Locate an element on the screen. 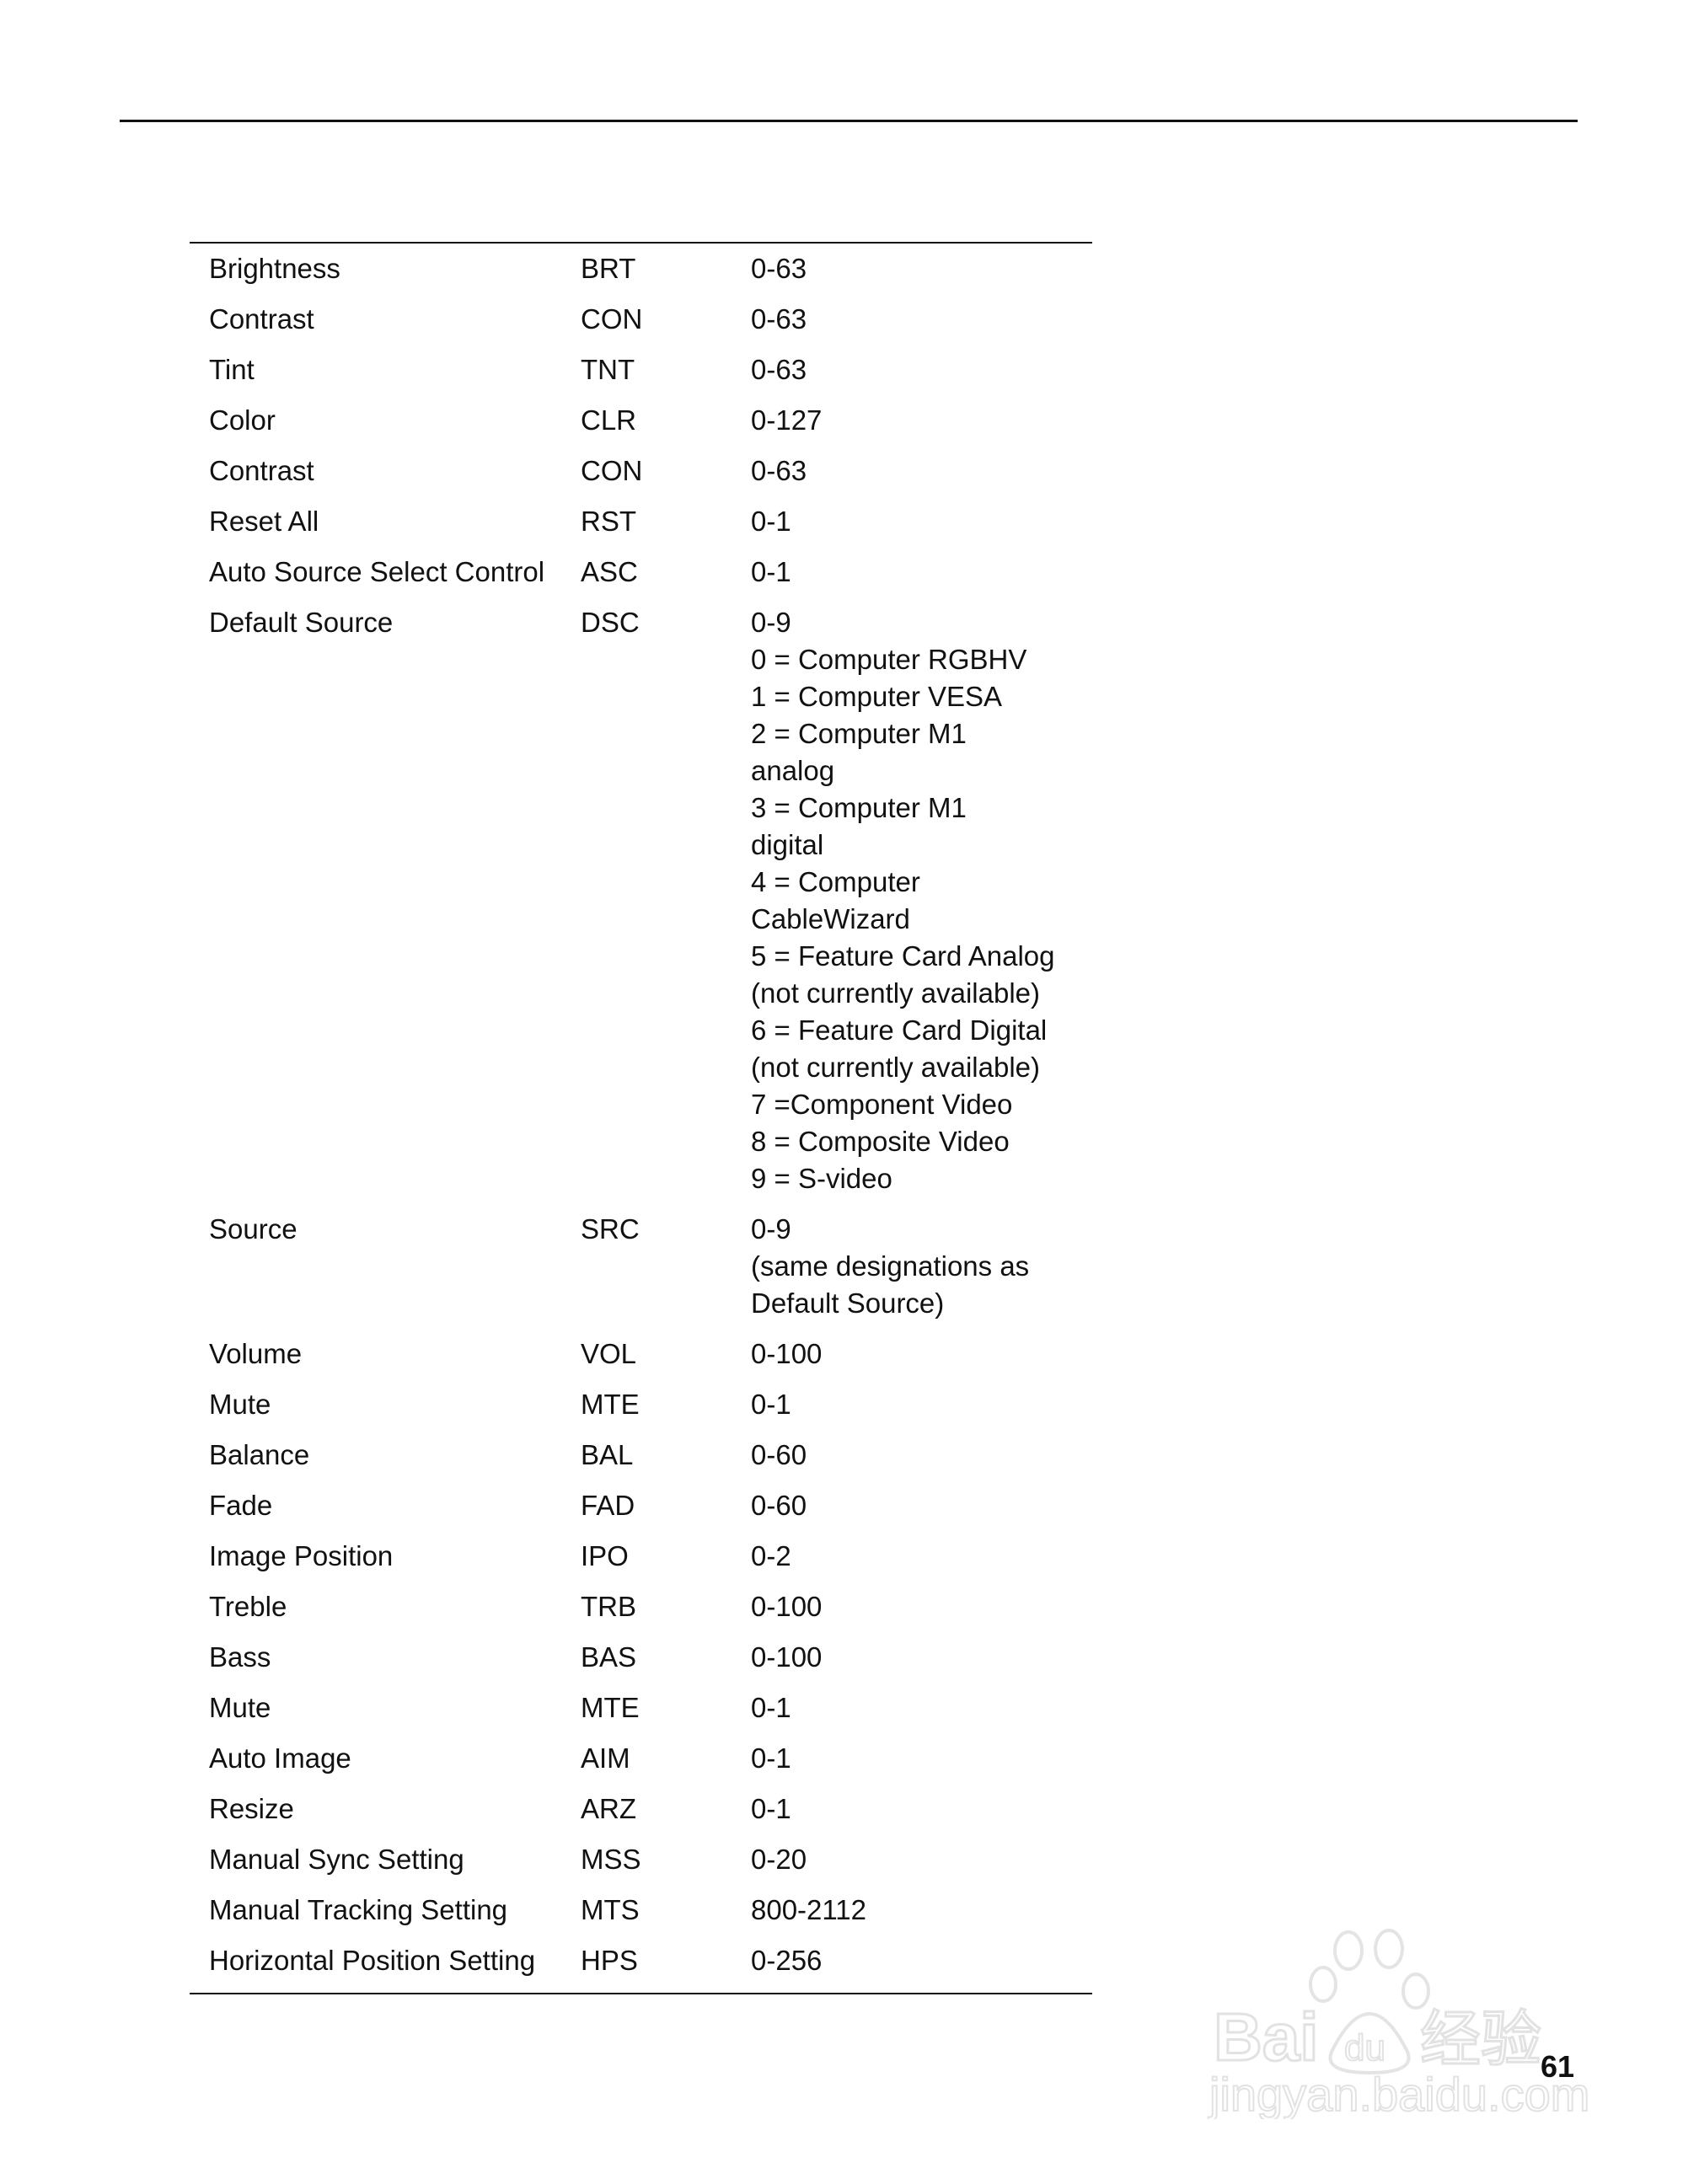 Image resolution: width=1699 pixels, height=2184 pixels. table-row: Image Position IPO 0-2 is located at coordinates (641, 1563).